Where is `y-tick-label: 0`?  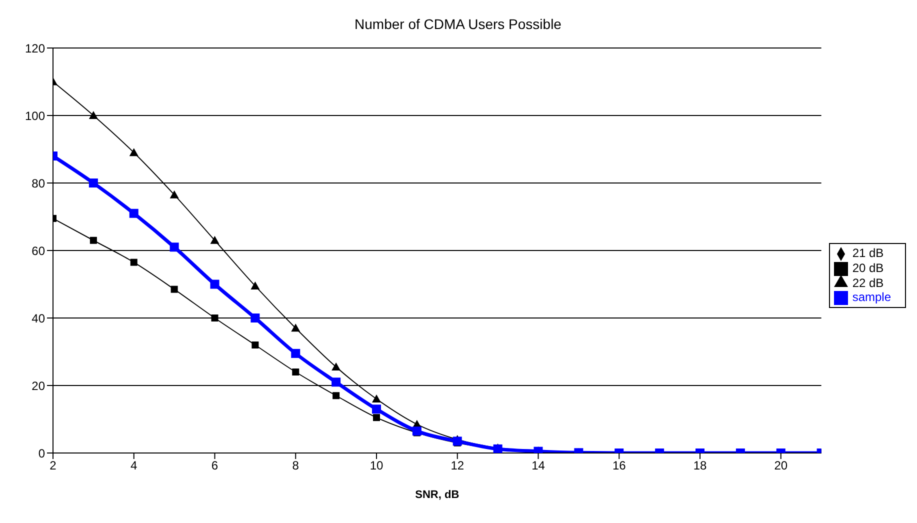 y-tick-label: 0 is located at coordinates (42, 453).